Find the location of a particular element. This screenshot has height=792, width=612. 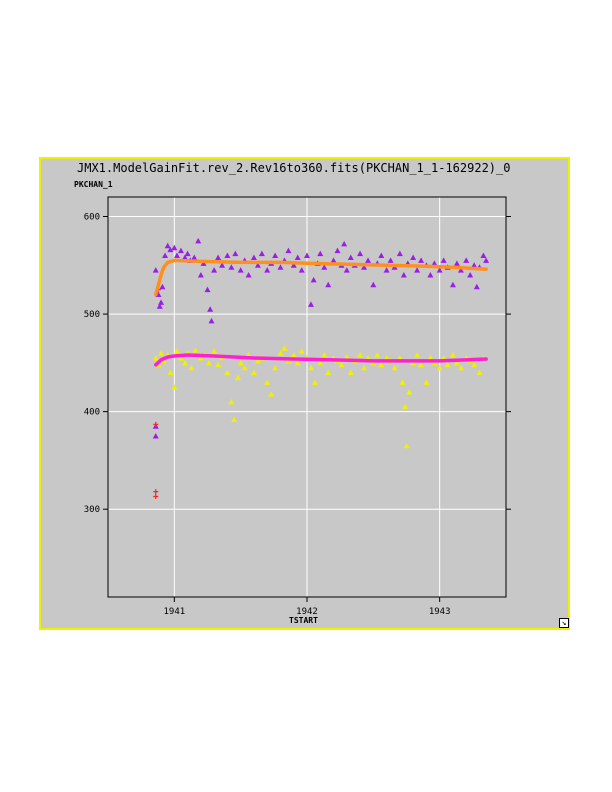

resize-icon: ↘ is located at coordinates (564, 623).